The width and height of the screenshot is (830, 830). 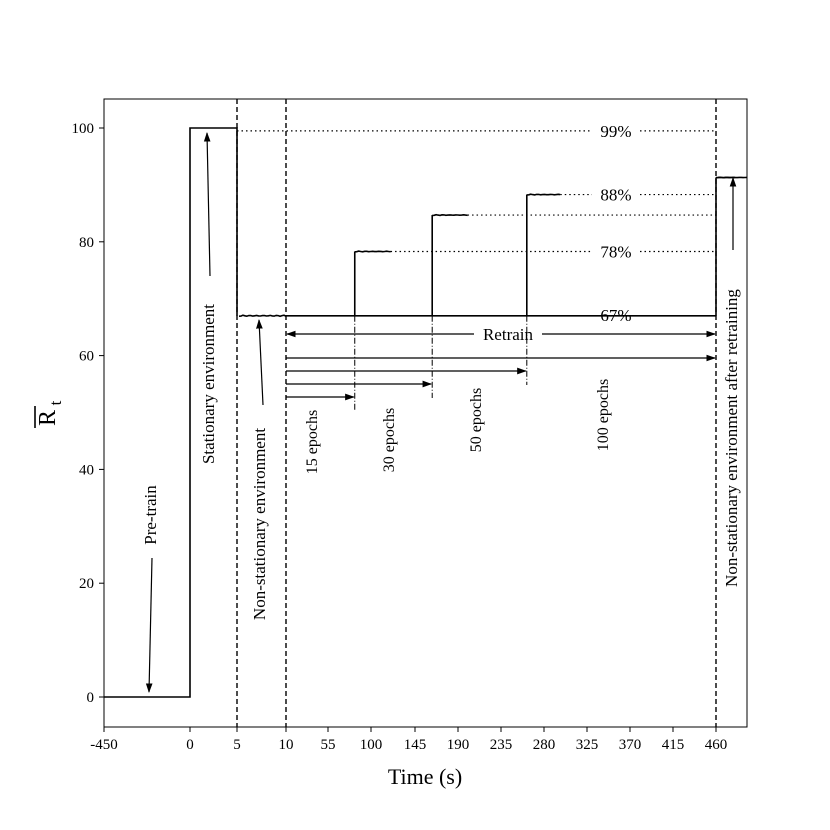 I want to click on retrain-label: Retrain, so click(x=508, y=334).